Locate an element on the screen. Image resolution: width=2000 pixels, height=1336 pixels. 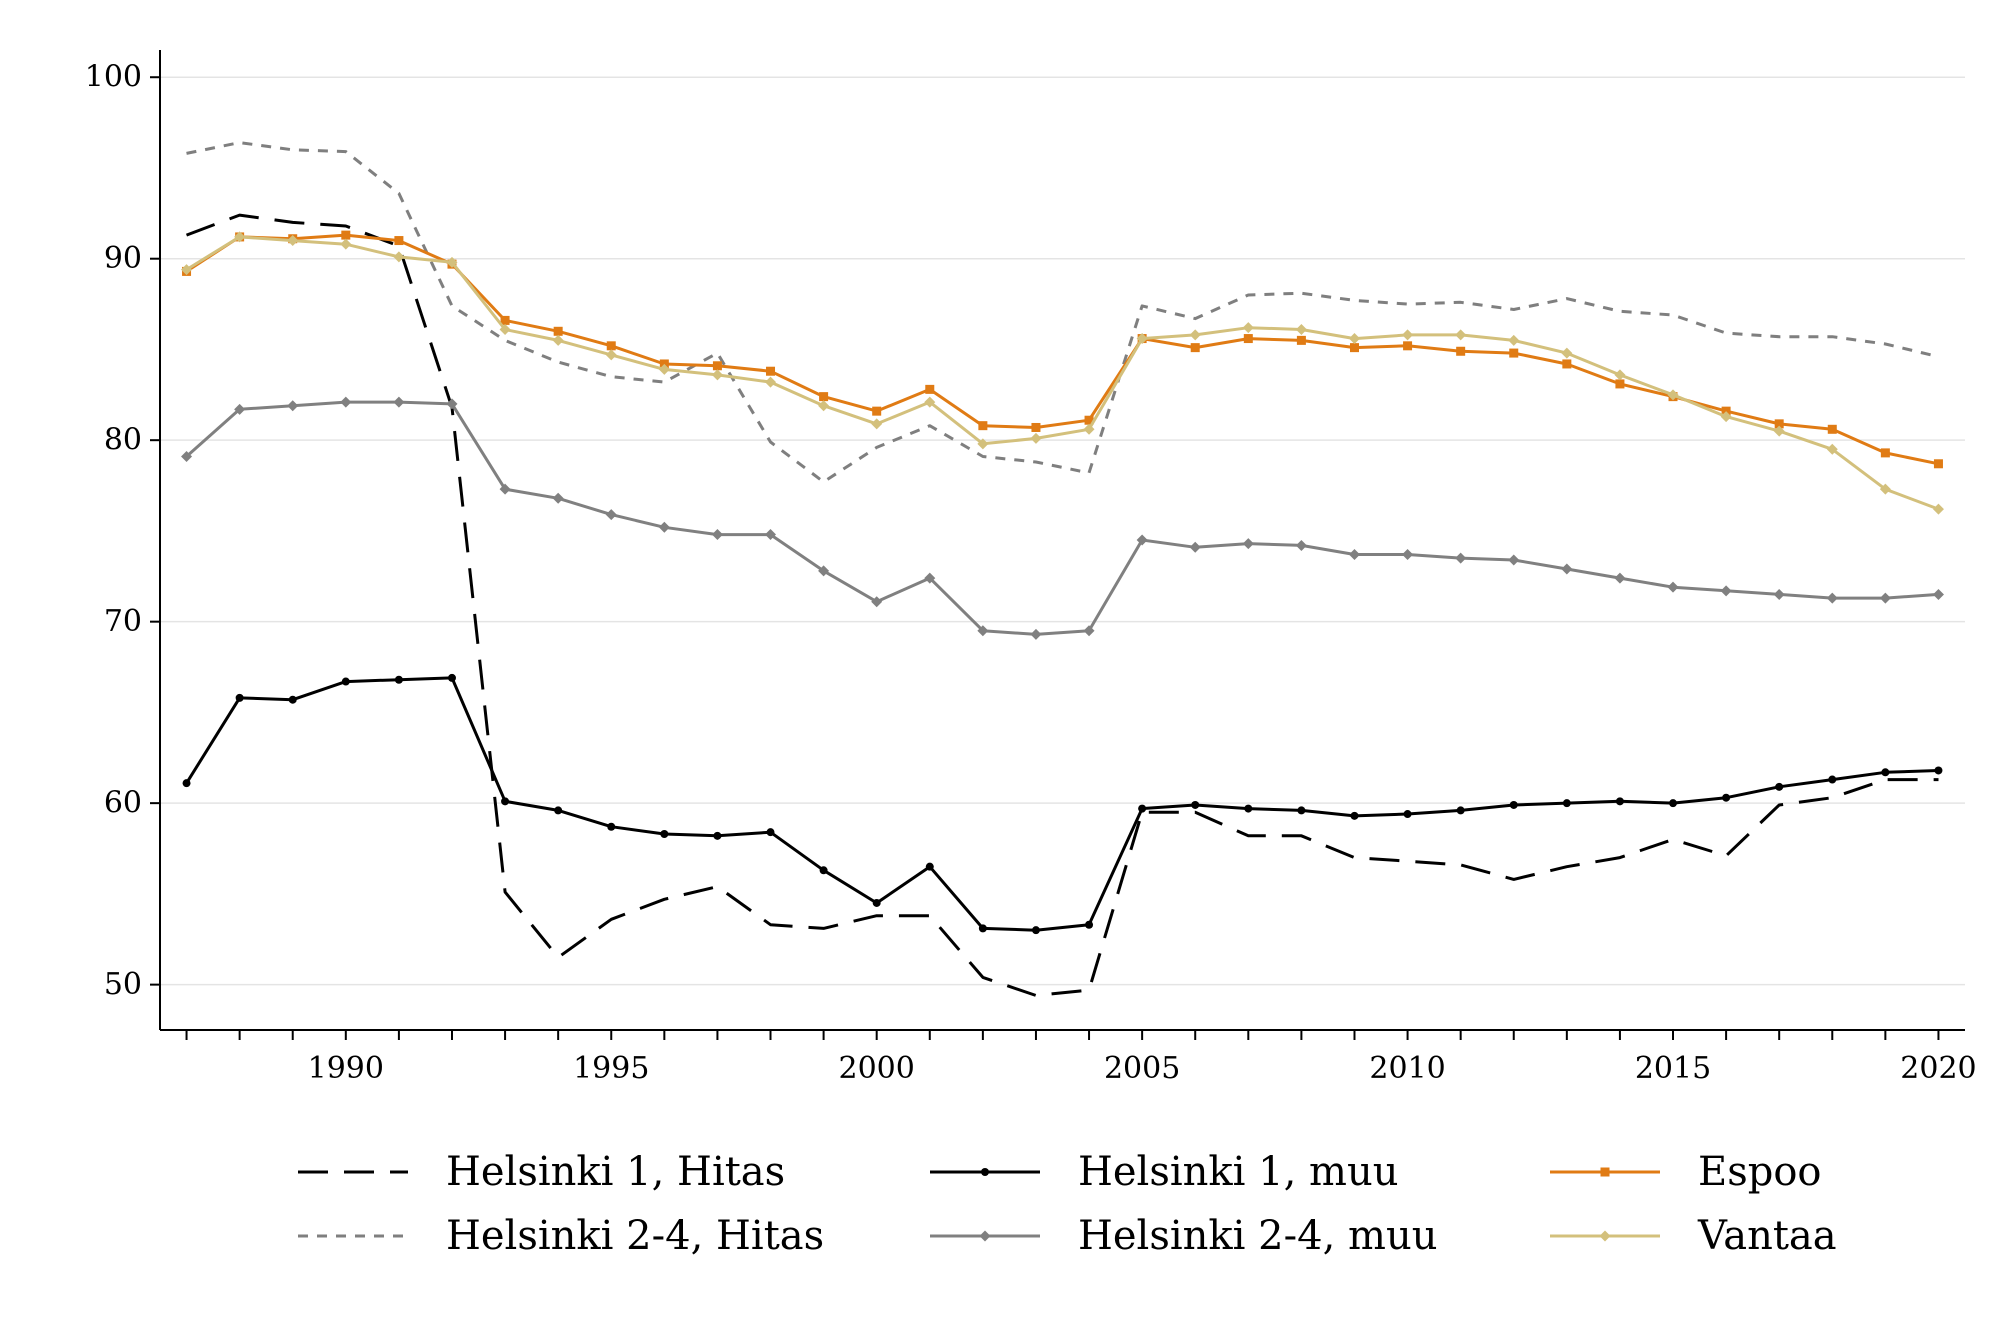
x-tick-label: 1990 is located at coordinates (346, 1068).